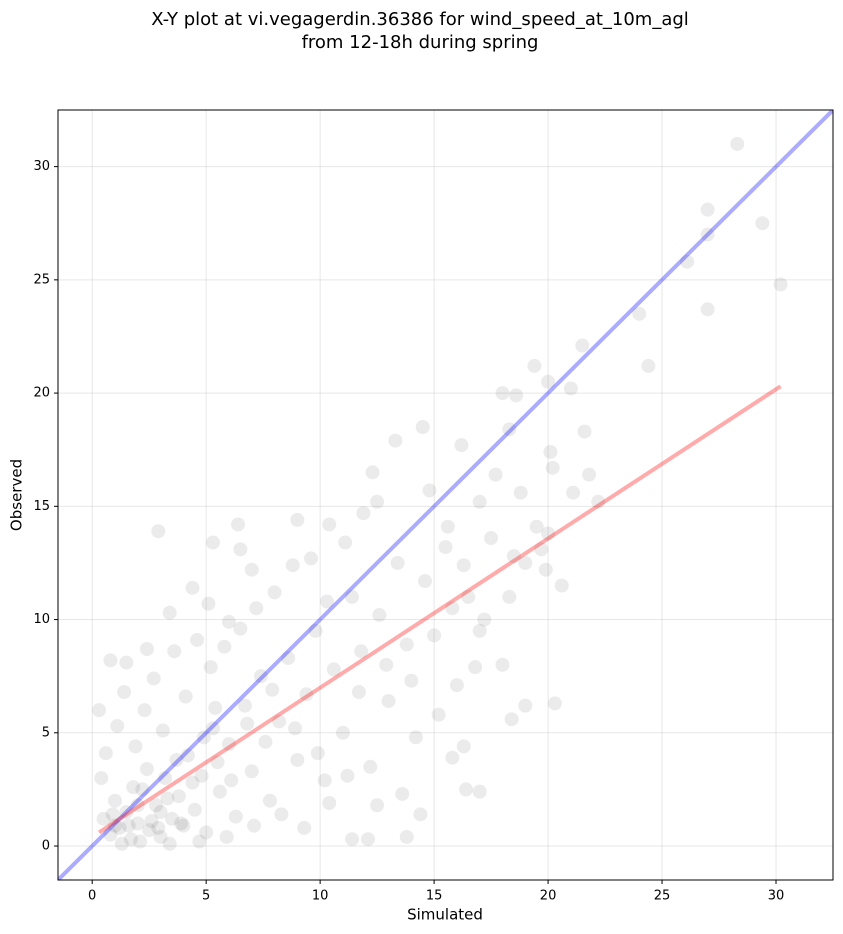 The height and width of the screenshot is (934, 843). I want to click on x-tick-label: 30, so click(776, 896).